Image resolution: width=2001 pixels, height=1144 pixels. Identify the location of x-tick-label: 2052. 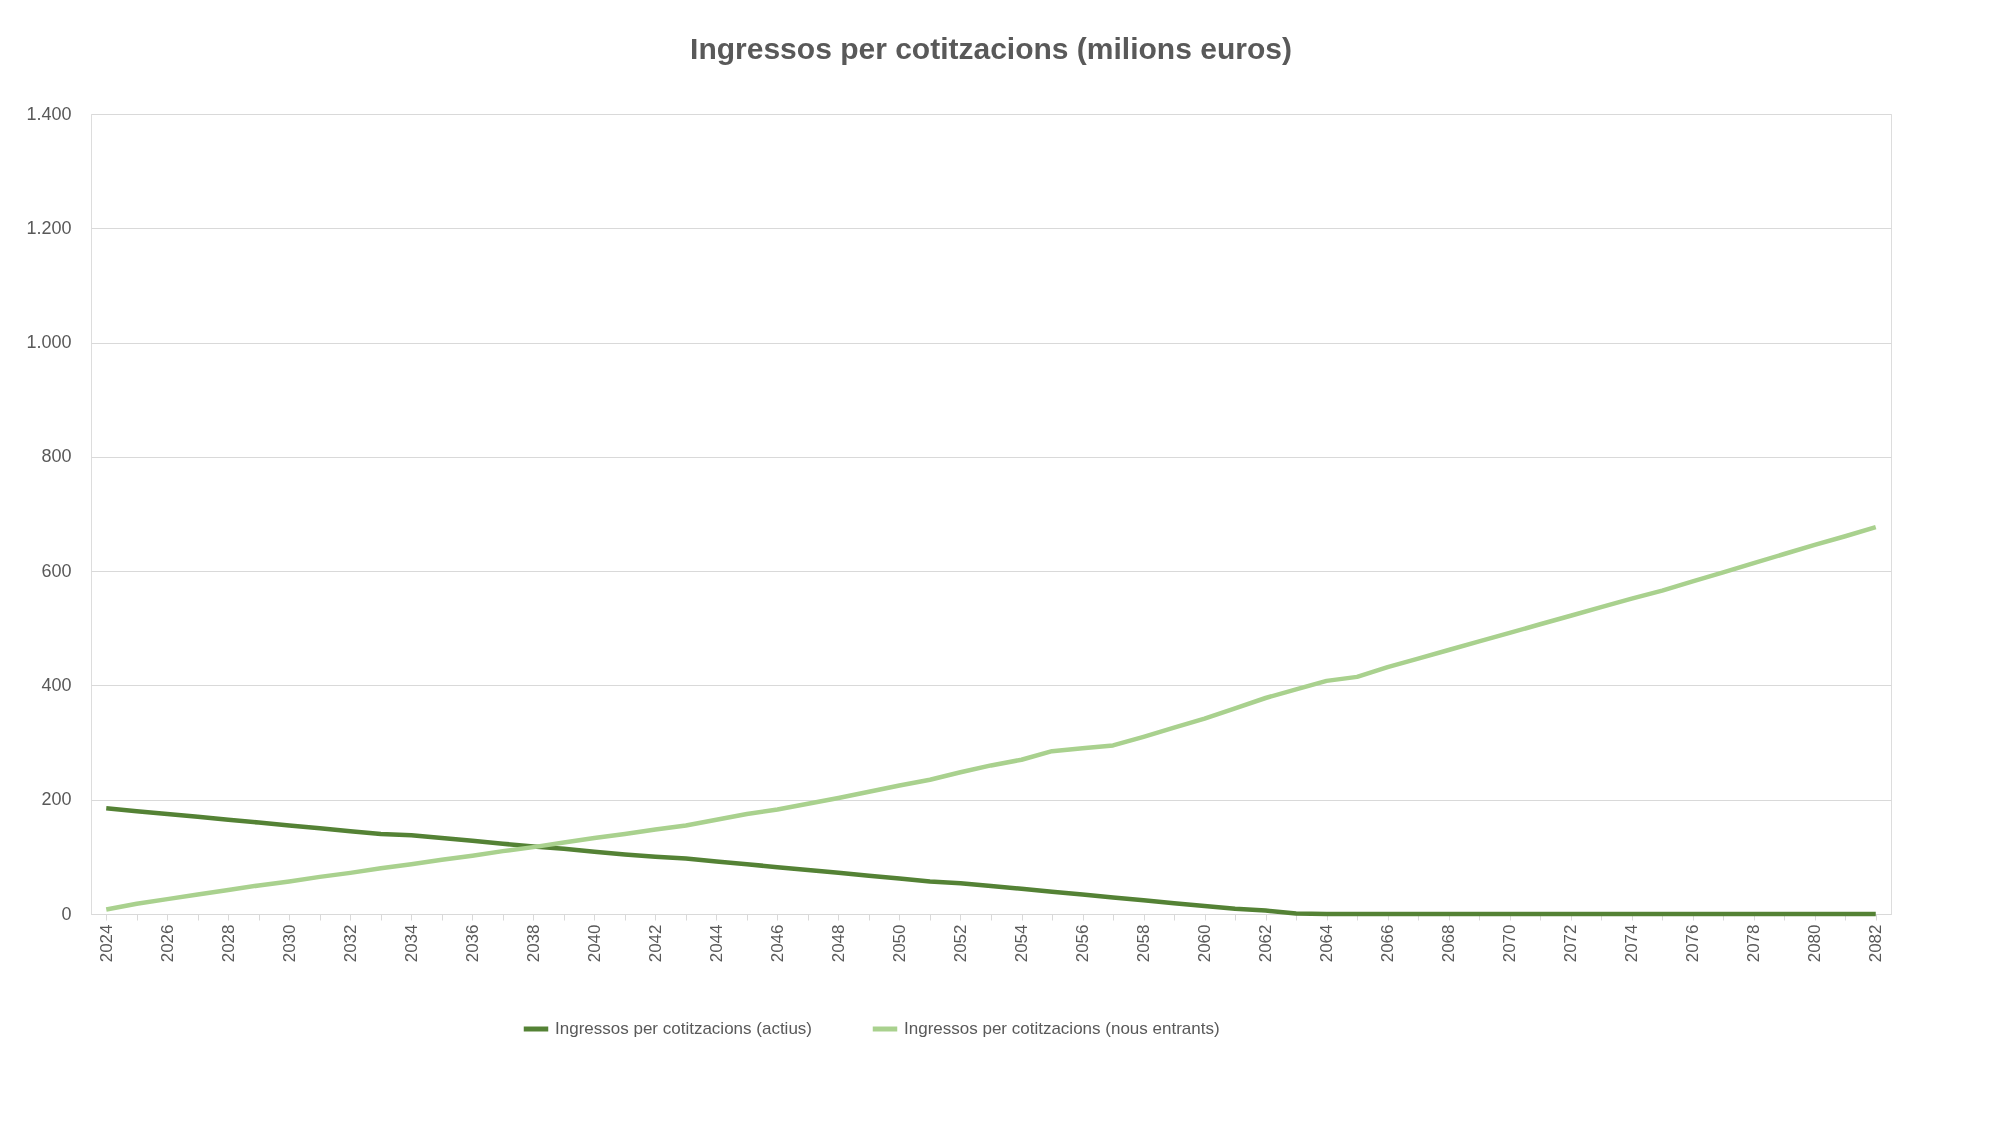
(960, 943).